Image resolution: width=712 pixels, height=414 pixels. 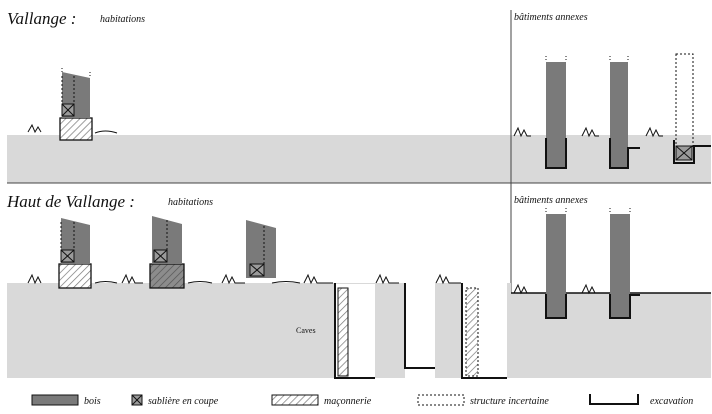 What do you see at coordinates (183, 401) in the screenshot?
I see `legend-sabliere-label: sablière en coupe` at bounding box center [183, 401].